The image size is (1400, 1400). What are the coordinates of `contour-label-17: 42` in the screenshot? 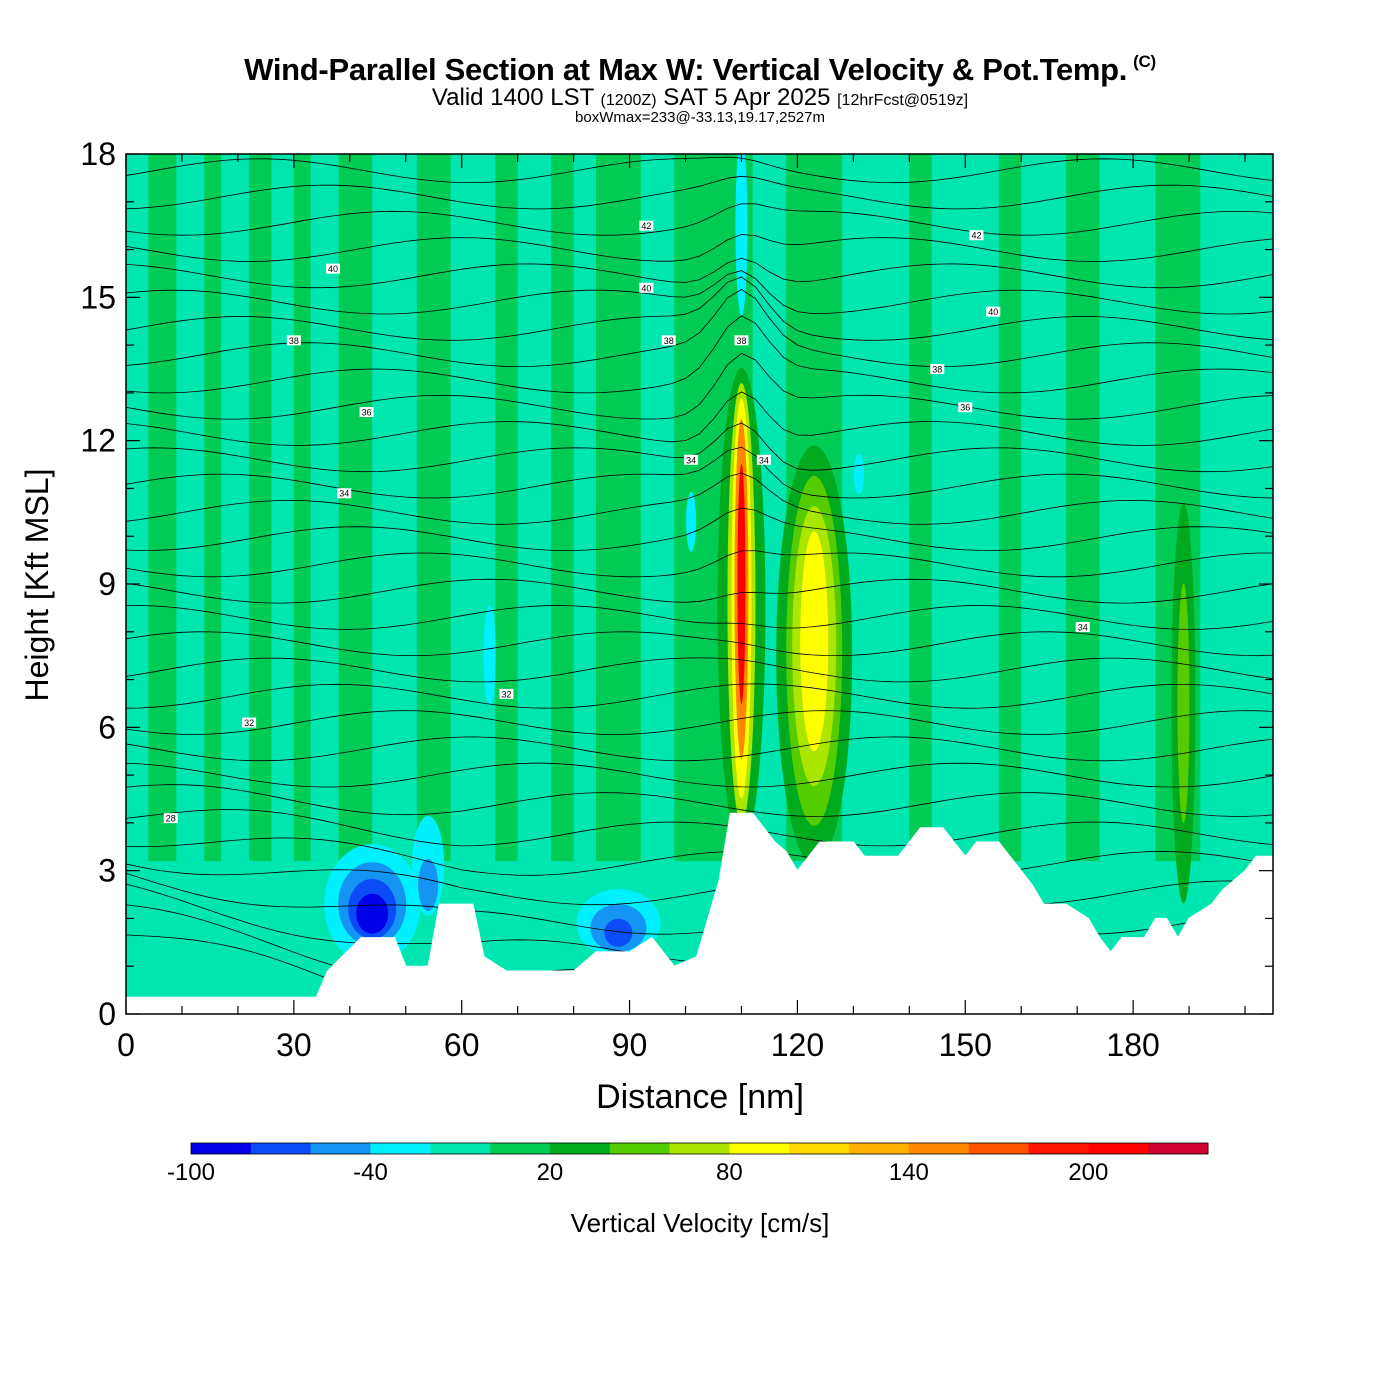 It's located at (976, 235).